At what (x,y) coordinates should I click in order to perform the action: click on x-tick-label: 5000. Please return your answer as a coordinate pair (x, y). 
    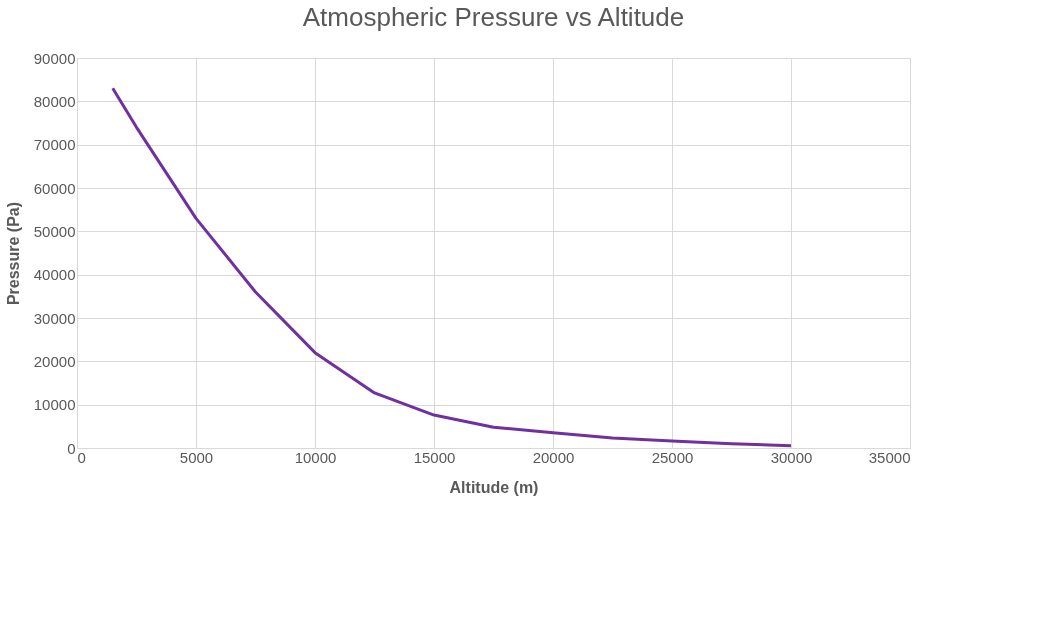
    Looking at the image, I should click on (196, 457).